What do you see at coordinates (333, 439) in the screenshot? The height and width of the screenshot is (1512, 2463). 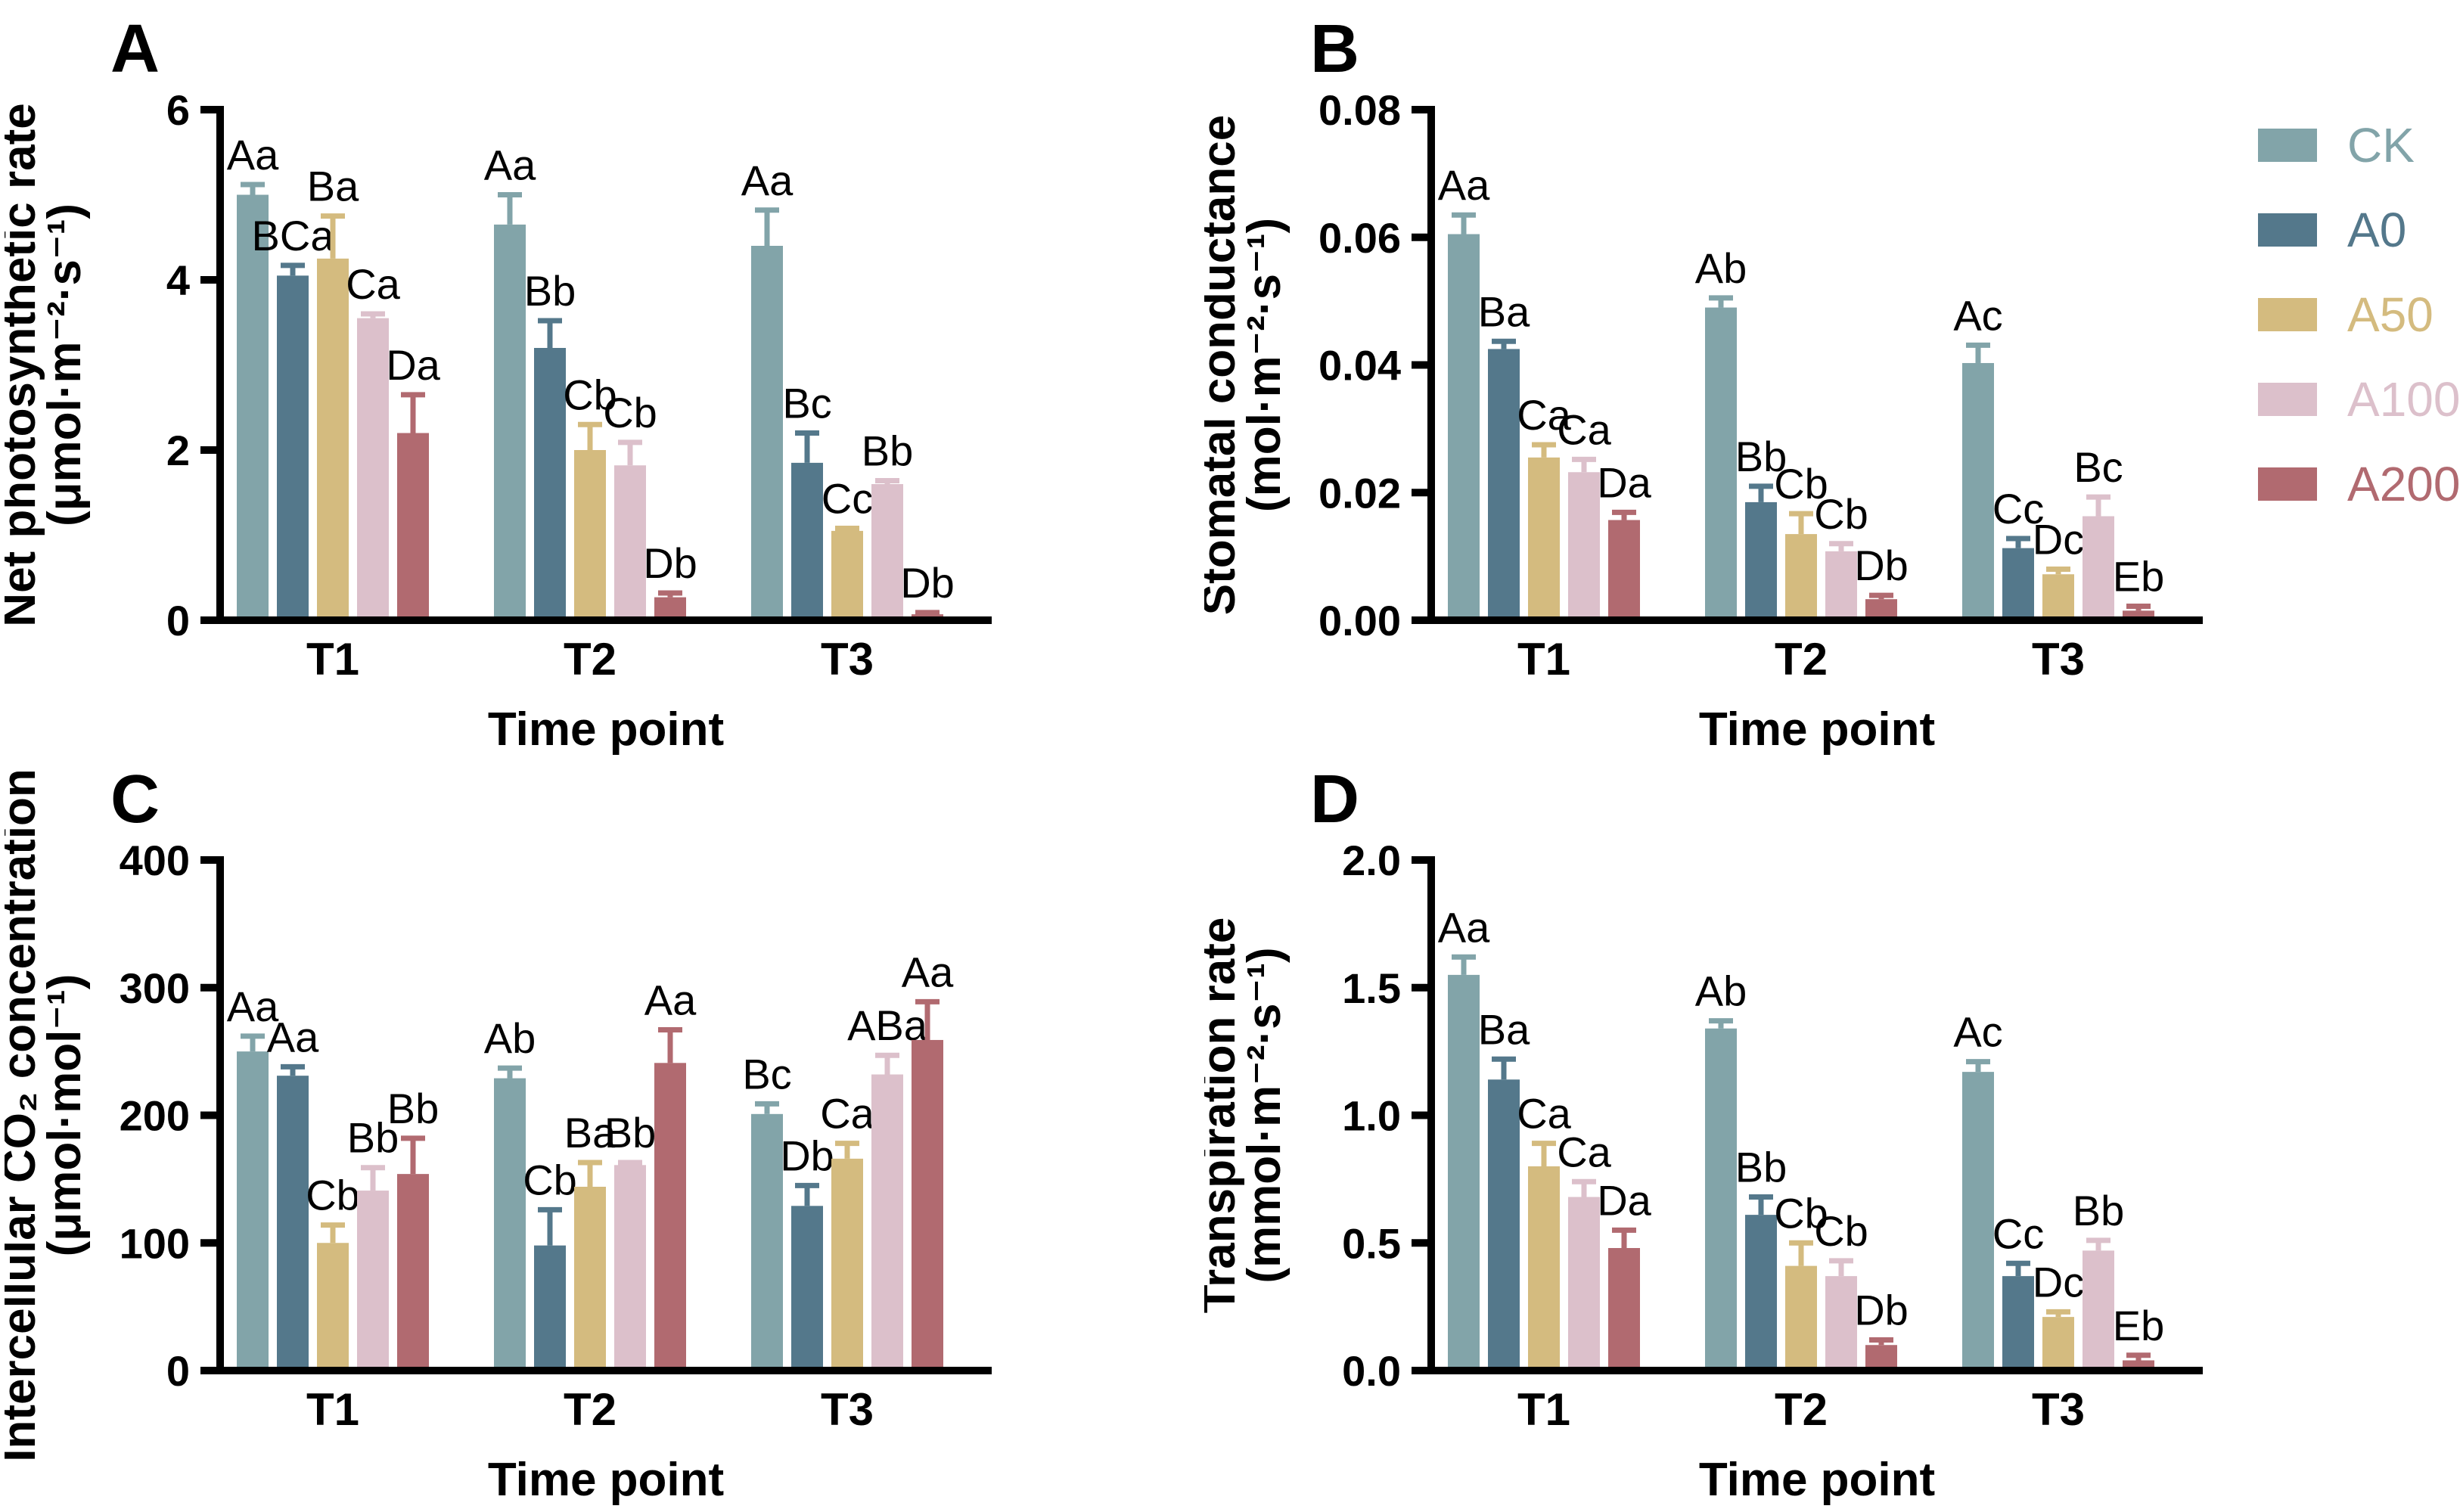 I see `bar-a50-t1` at bounding box center [333, 439].